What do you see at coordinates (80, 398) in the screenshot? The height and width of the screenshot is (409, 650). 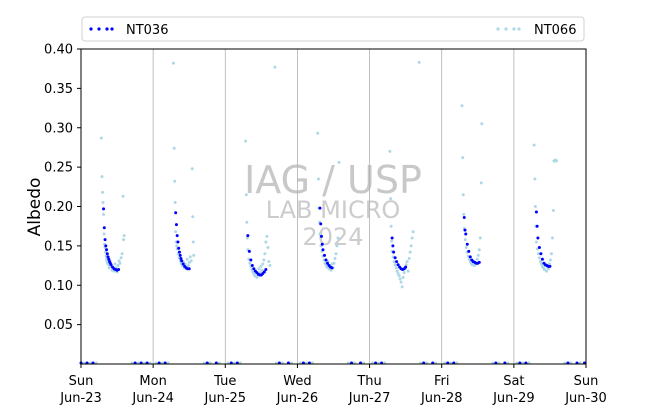 I see `x-tick-label-date: Jun-23` at bounding box center [80, 398].